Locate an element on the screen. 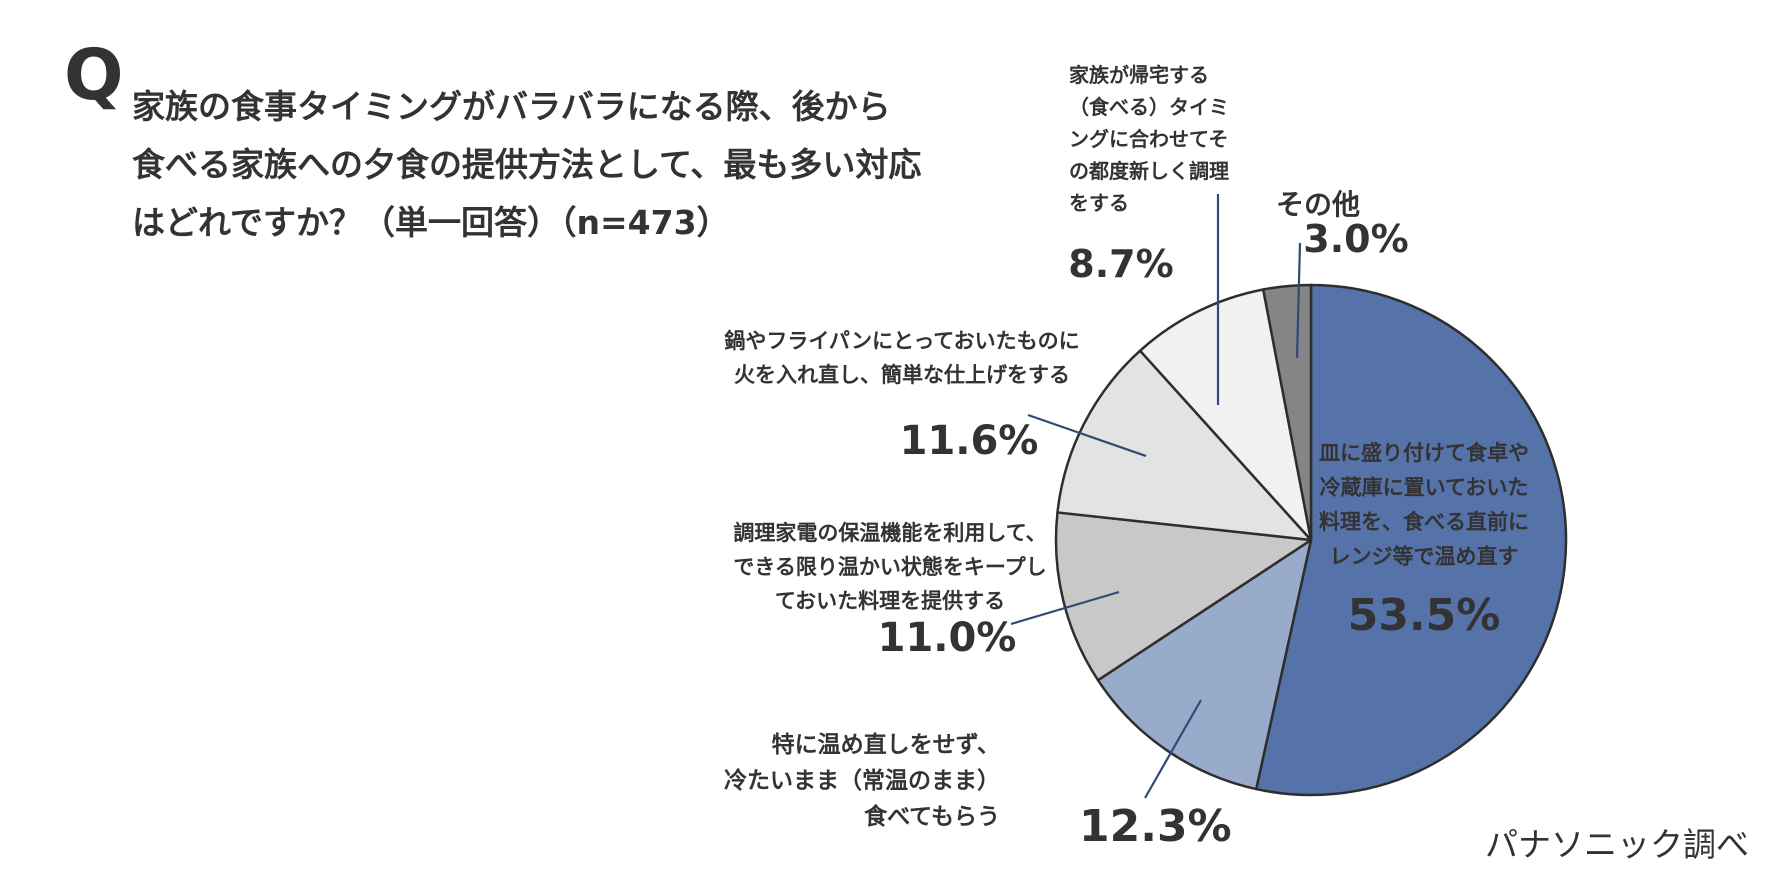 This screenshot has height=888, width=1790. slice-label-2-line-0: 調理家電の保温機能を利用して、 is located at coordinates (889, 533).